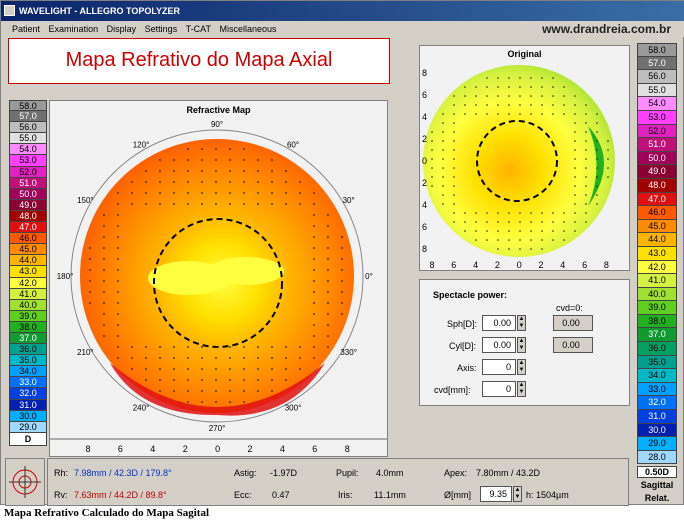 This screenshot has height=529, width=684. I want to click on cvd-mm-spinner: ▲ ▼, so click(521, 389).